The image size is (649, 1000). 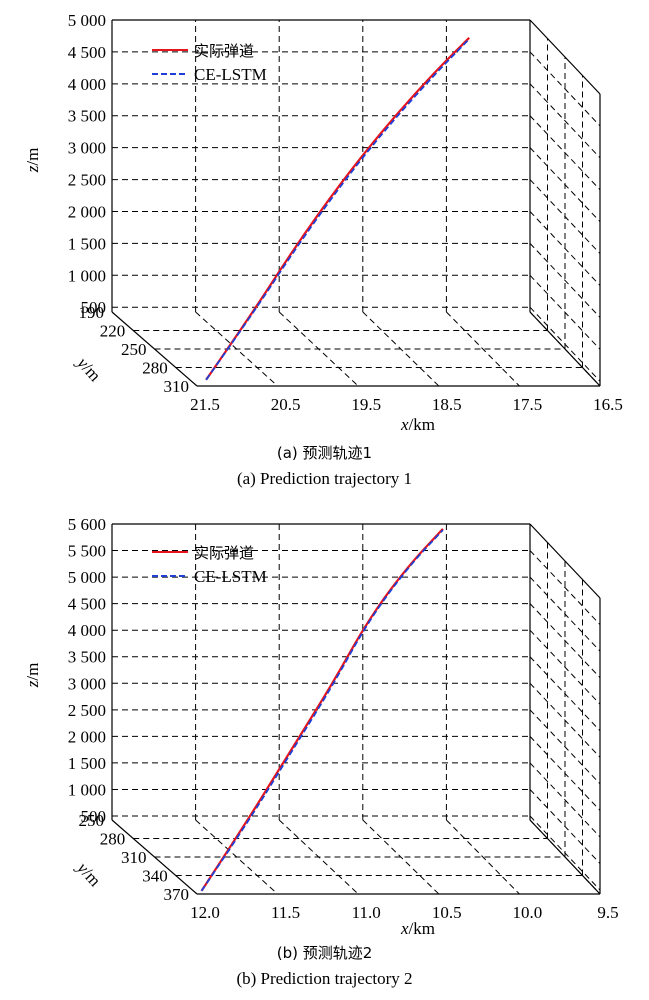 I want to click on y-tick-label: 370, so click(x=177, y=894).